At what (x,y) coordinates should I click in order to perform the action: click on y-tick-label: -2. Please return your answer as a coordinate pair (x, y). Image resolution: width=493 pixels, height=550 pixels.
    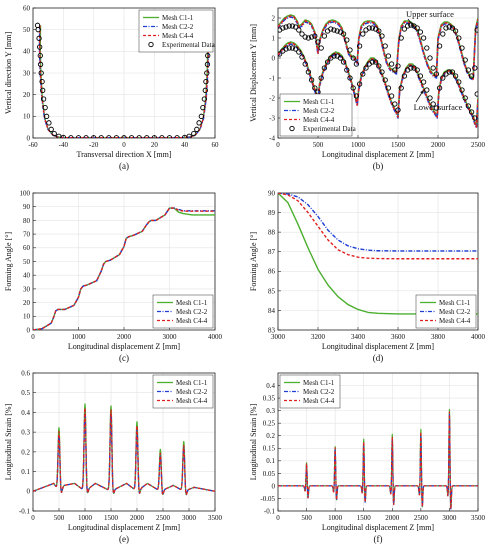
    Looking at the image, I should click on (272, 98).